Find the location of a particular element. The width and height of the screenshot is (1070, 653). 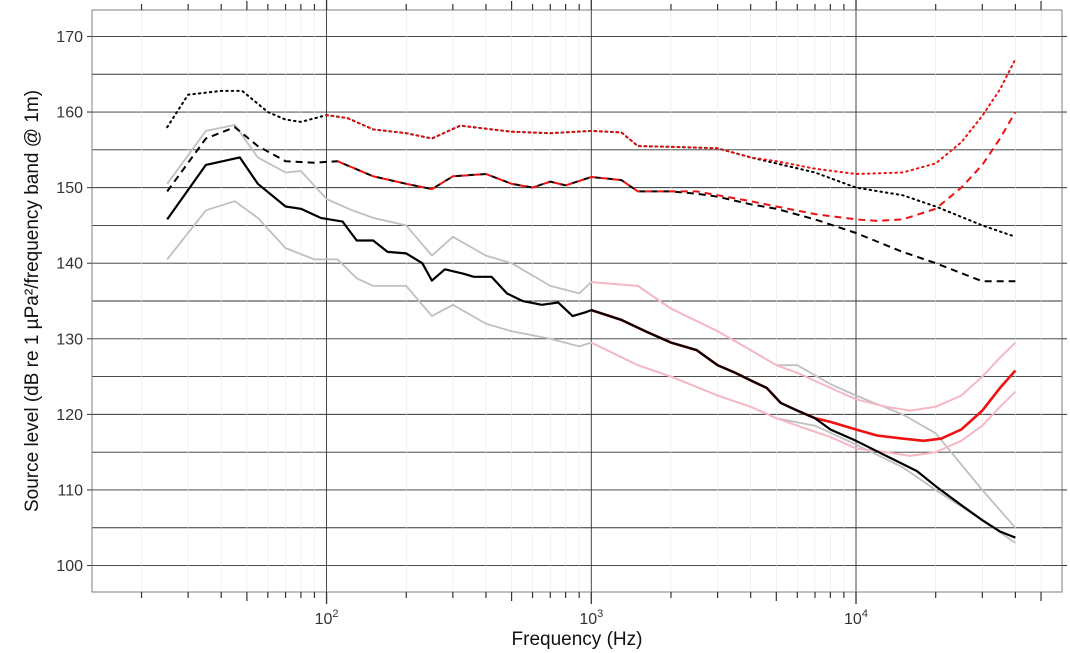

x-tick-label: 10² is located at coordinates (327, 618).